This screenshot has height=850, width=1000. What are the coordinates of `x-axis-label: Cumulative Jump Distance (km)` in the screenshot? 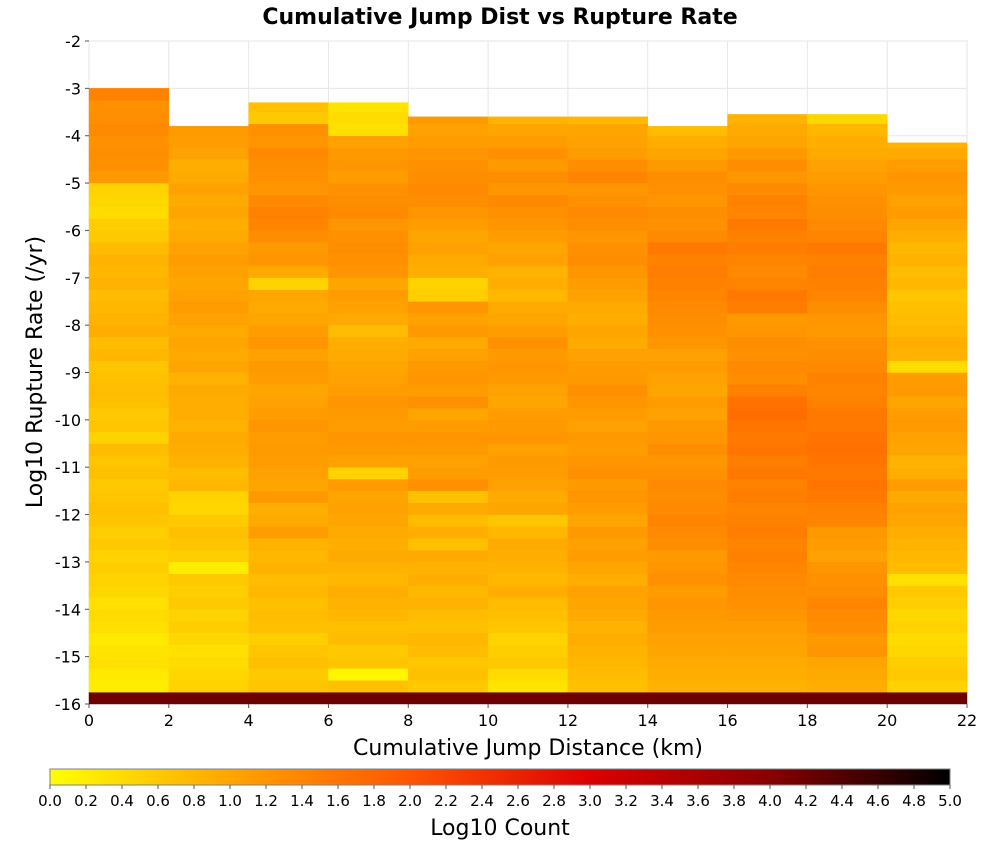 It's located at (528, 748).